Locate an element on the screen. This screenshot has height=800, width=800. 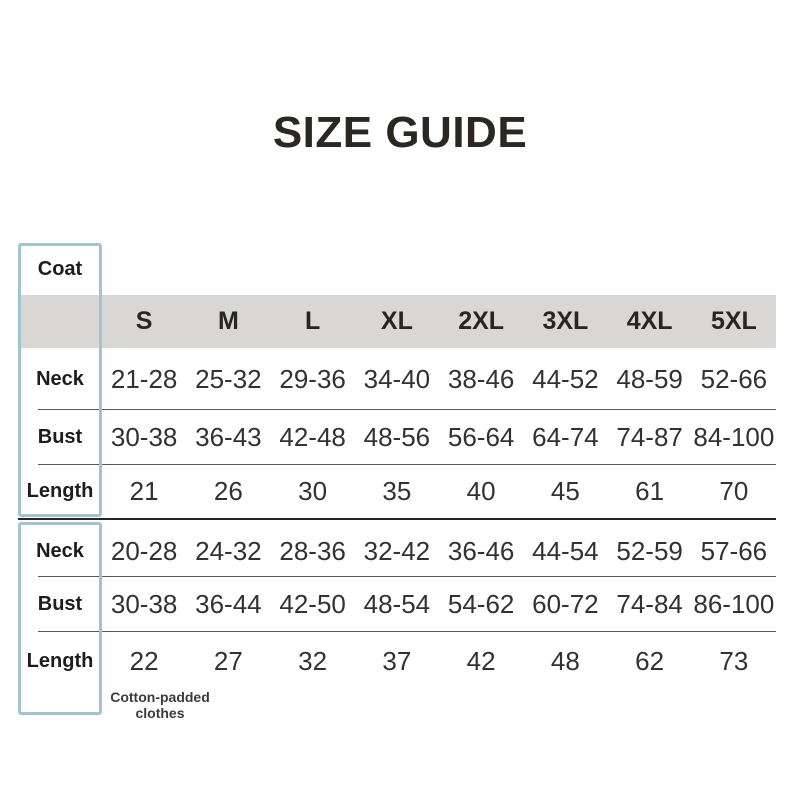
cell-value: 36-44 is located at coordinates (228, 604).